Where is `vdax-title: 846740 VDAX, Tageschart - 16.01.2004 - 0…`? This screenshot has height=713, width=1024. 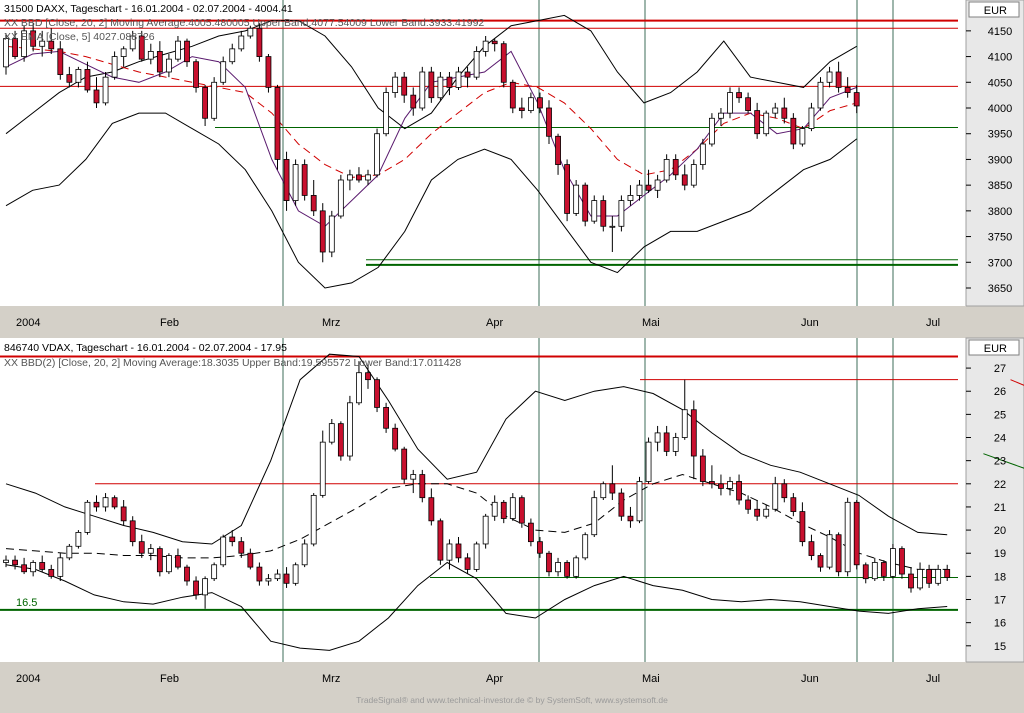
vdax-title: 846740 VDAX, Tageschart - 16.01.2004 - 0… is located at coordinates (145, 348).